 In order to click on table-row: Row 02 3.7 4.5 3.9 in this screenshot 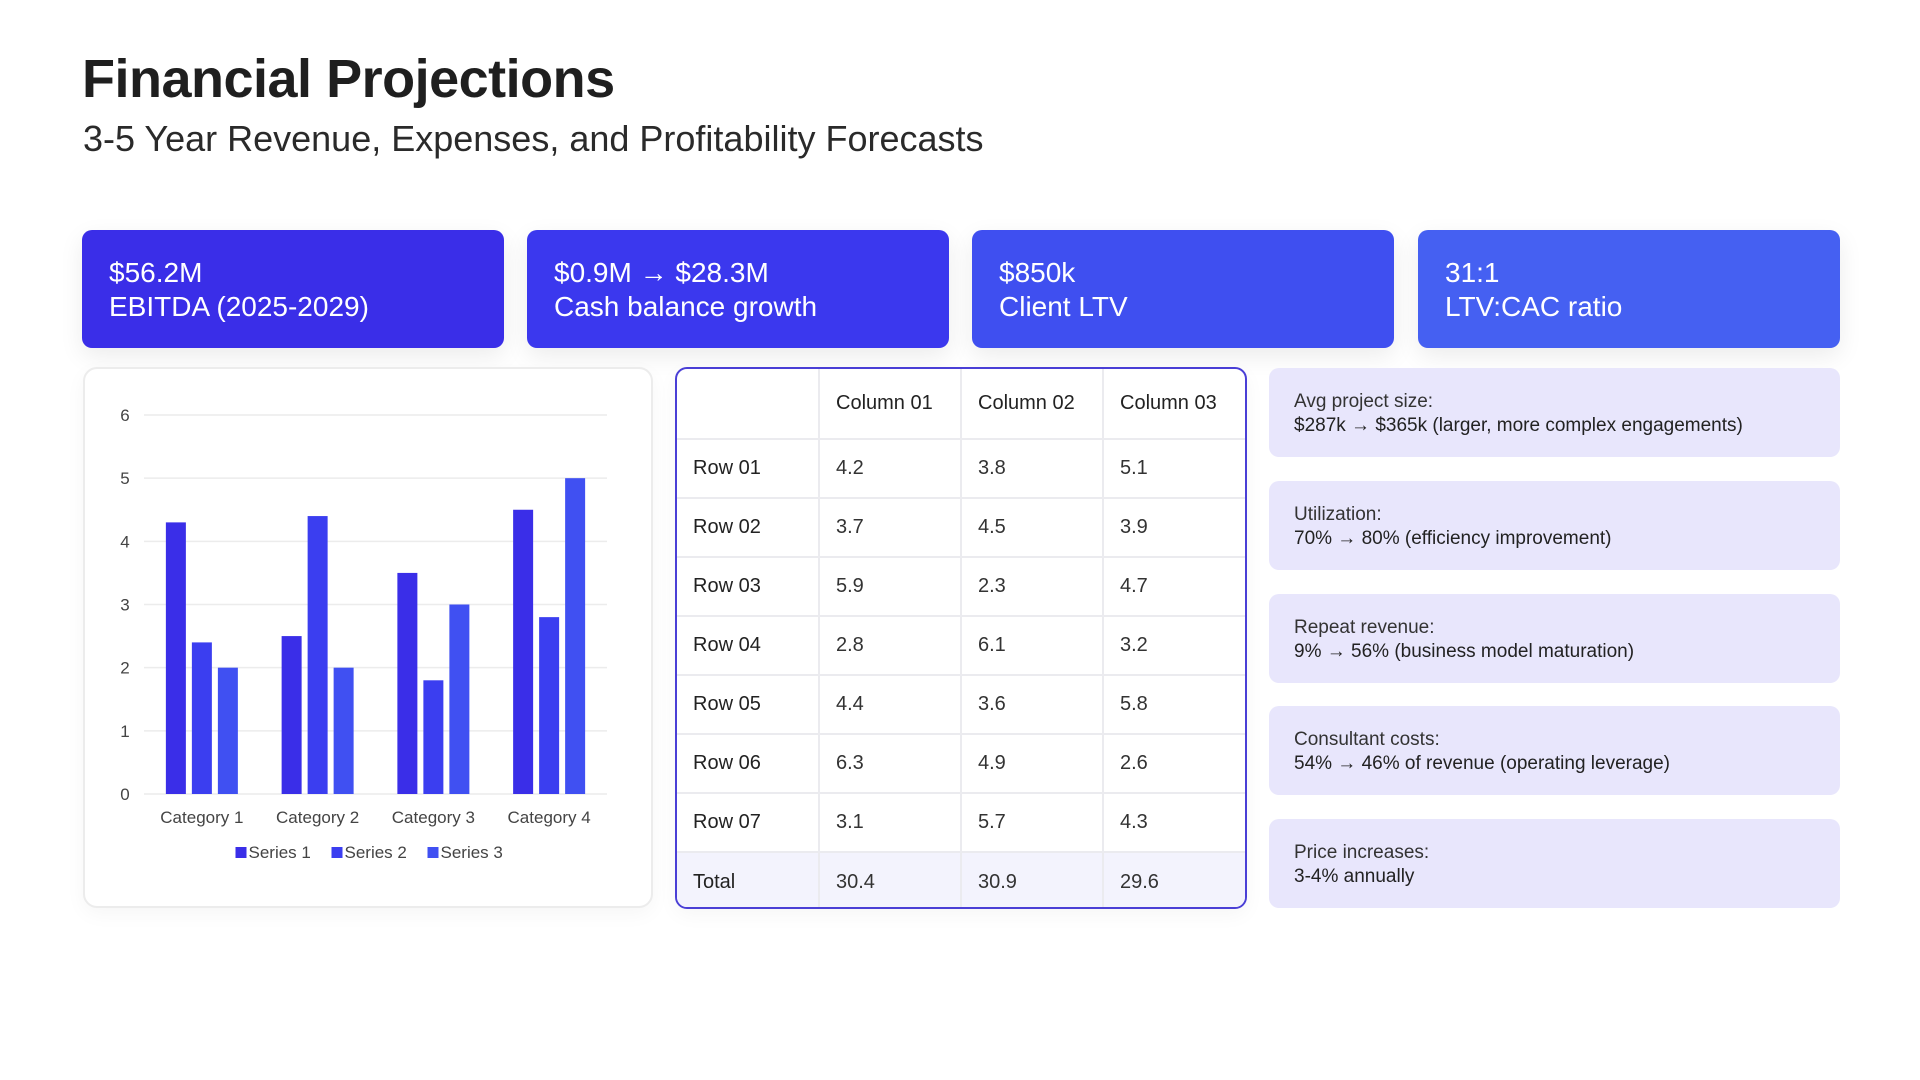, I will do `click(961, 527)`.